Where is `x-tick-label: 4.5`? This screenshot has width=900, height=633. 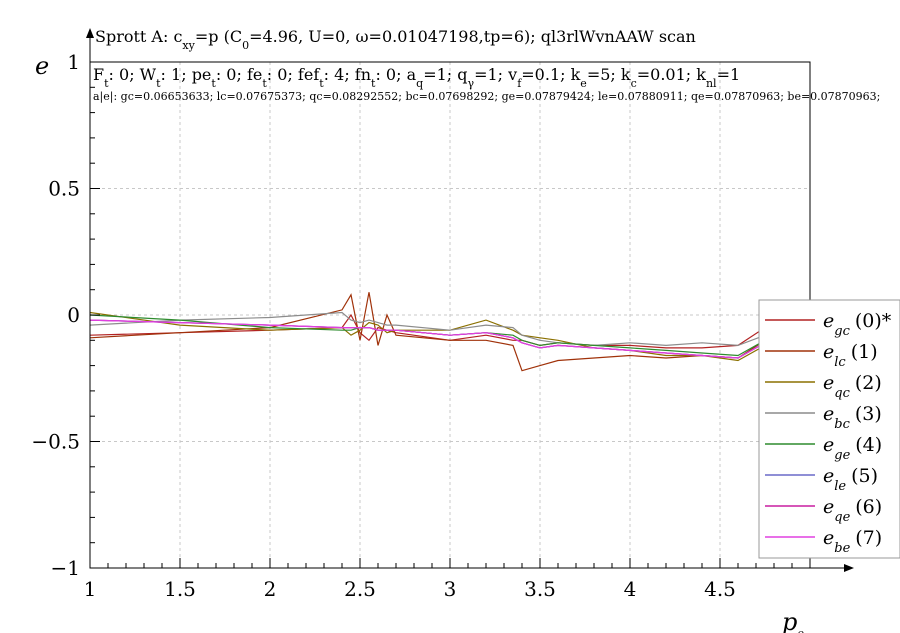 x-tick-label: 4.5 is located at coordinates (720, 589).